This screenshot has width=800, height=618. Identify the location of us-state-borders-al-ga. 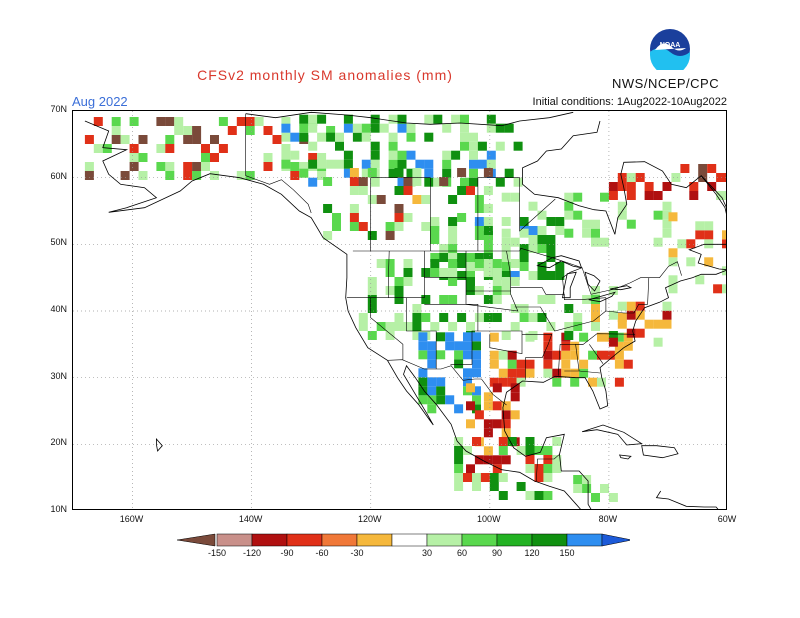
(579, 358).